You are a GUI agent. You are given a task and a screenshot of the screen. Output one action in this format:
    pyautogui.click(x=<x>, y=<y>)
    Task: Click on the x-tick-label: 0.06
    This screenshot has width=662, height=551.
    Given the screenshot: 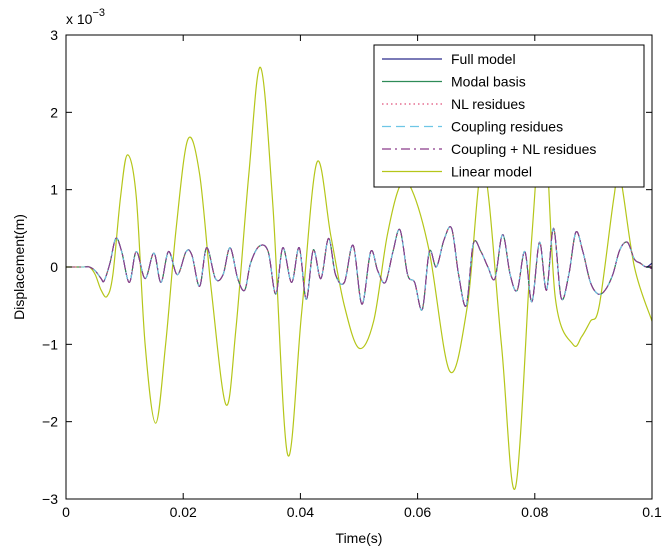 What is the action you would take?
    pyautogui.click(x=417, y=512)
    